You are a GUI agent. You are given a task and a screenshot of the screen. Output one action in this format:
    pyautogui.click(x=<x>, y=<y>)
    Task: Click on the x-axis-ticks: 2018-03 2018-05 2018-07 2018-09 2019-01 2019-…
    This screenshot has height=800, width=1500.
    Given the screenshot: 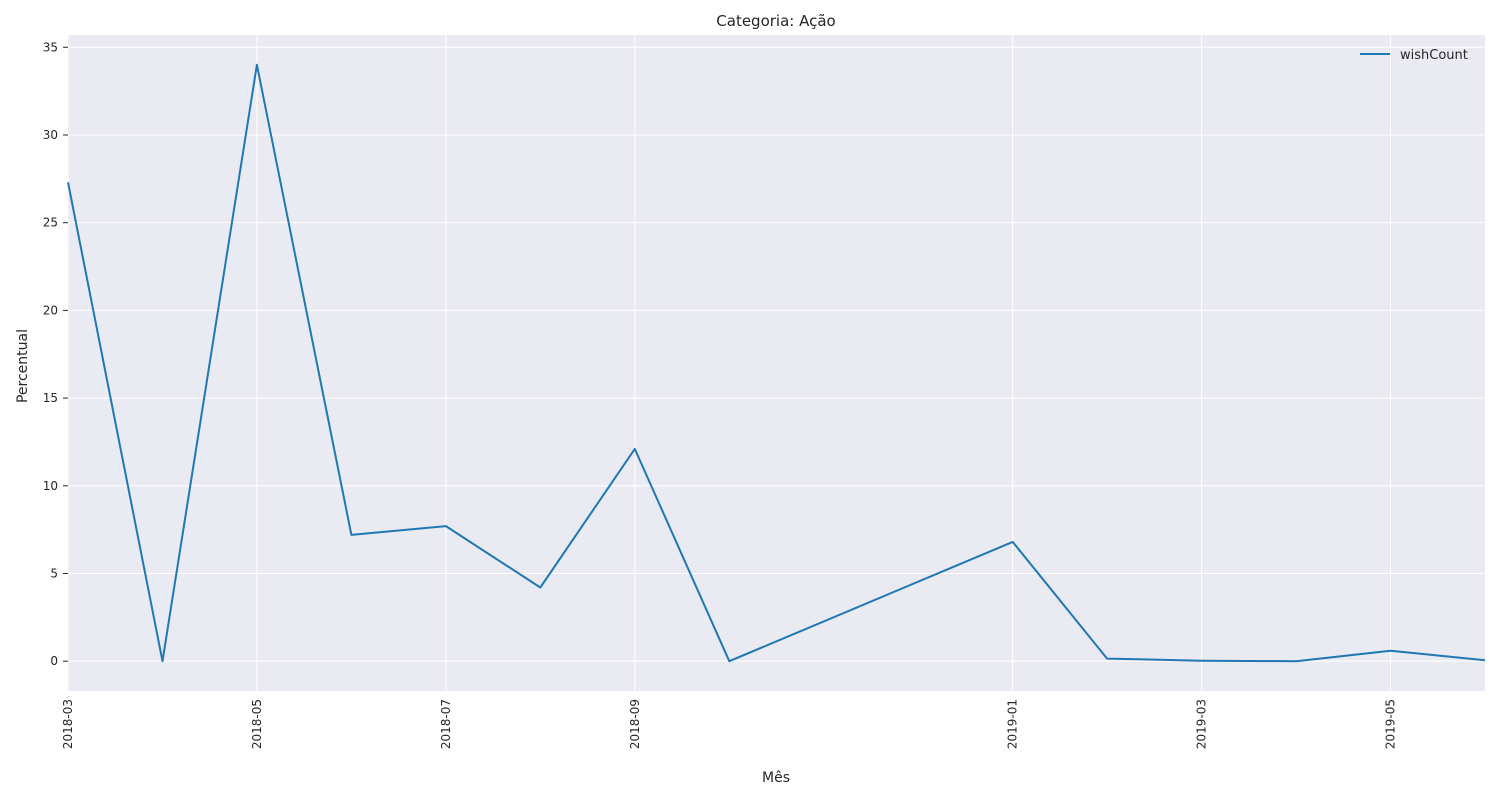 What is the action you would take?
    pyautogui.click(x=729, y=724)
    